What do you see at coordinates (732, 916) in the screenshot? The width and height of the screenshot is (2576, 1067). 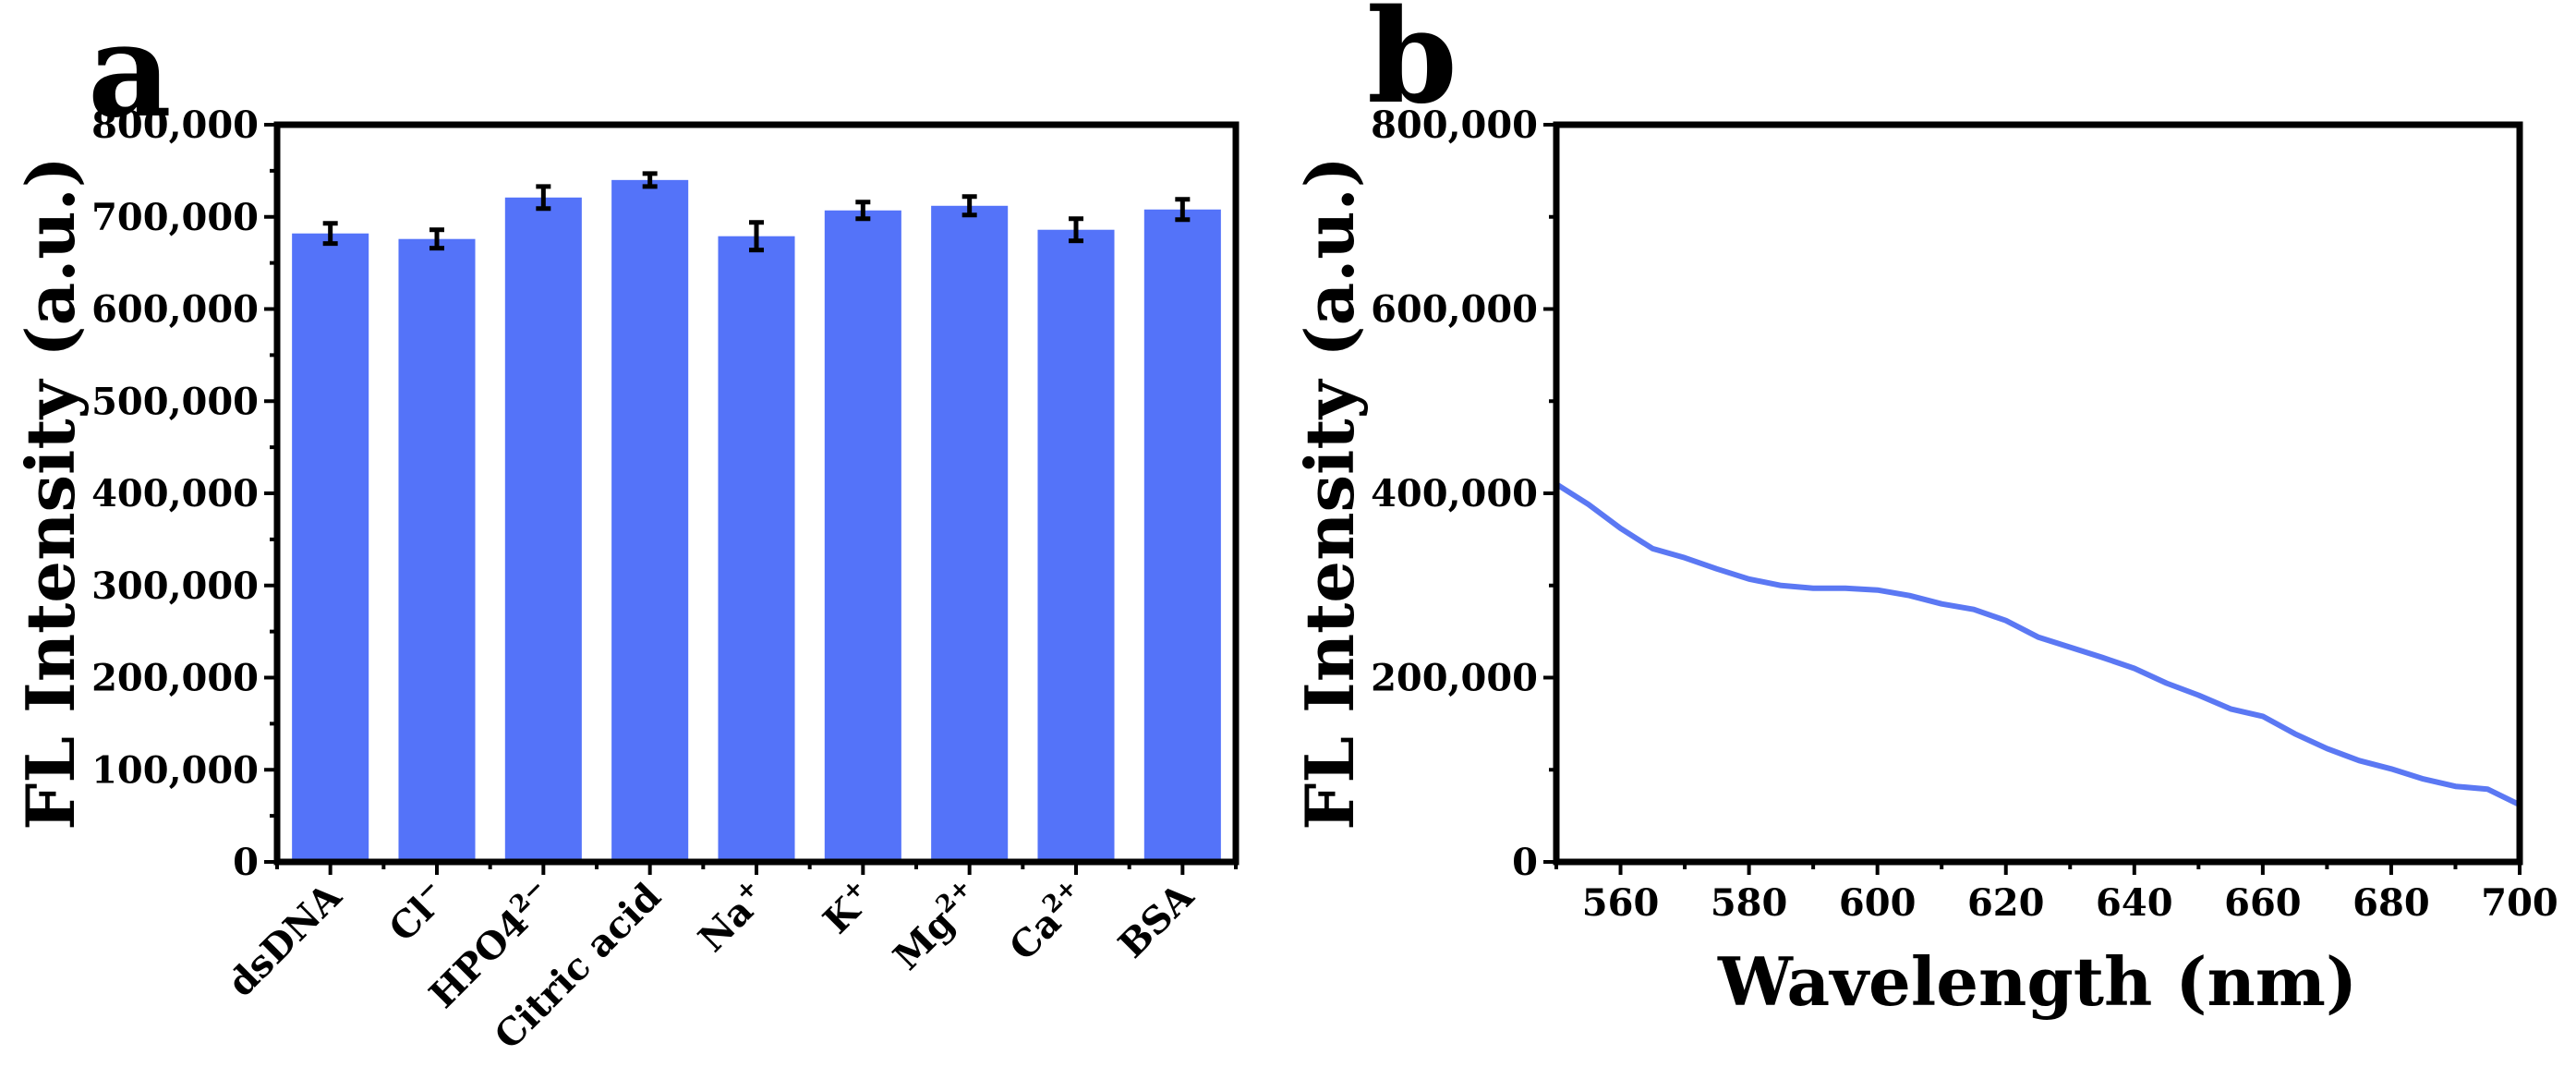 I see `category-label: Na+` at bounding box center [732, 916].